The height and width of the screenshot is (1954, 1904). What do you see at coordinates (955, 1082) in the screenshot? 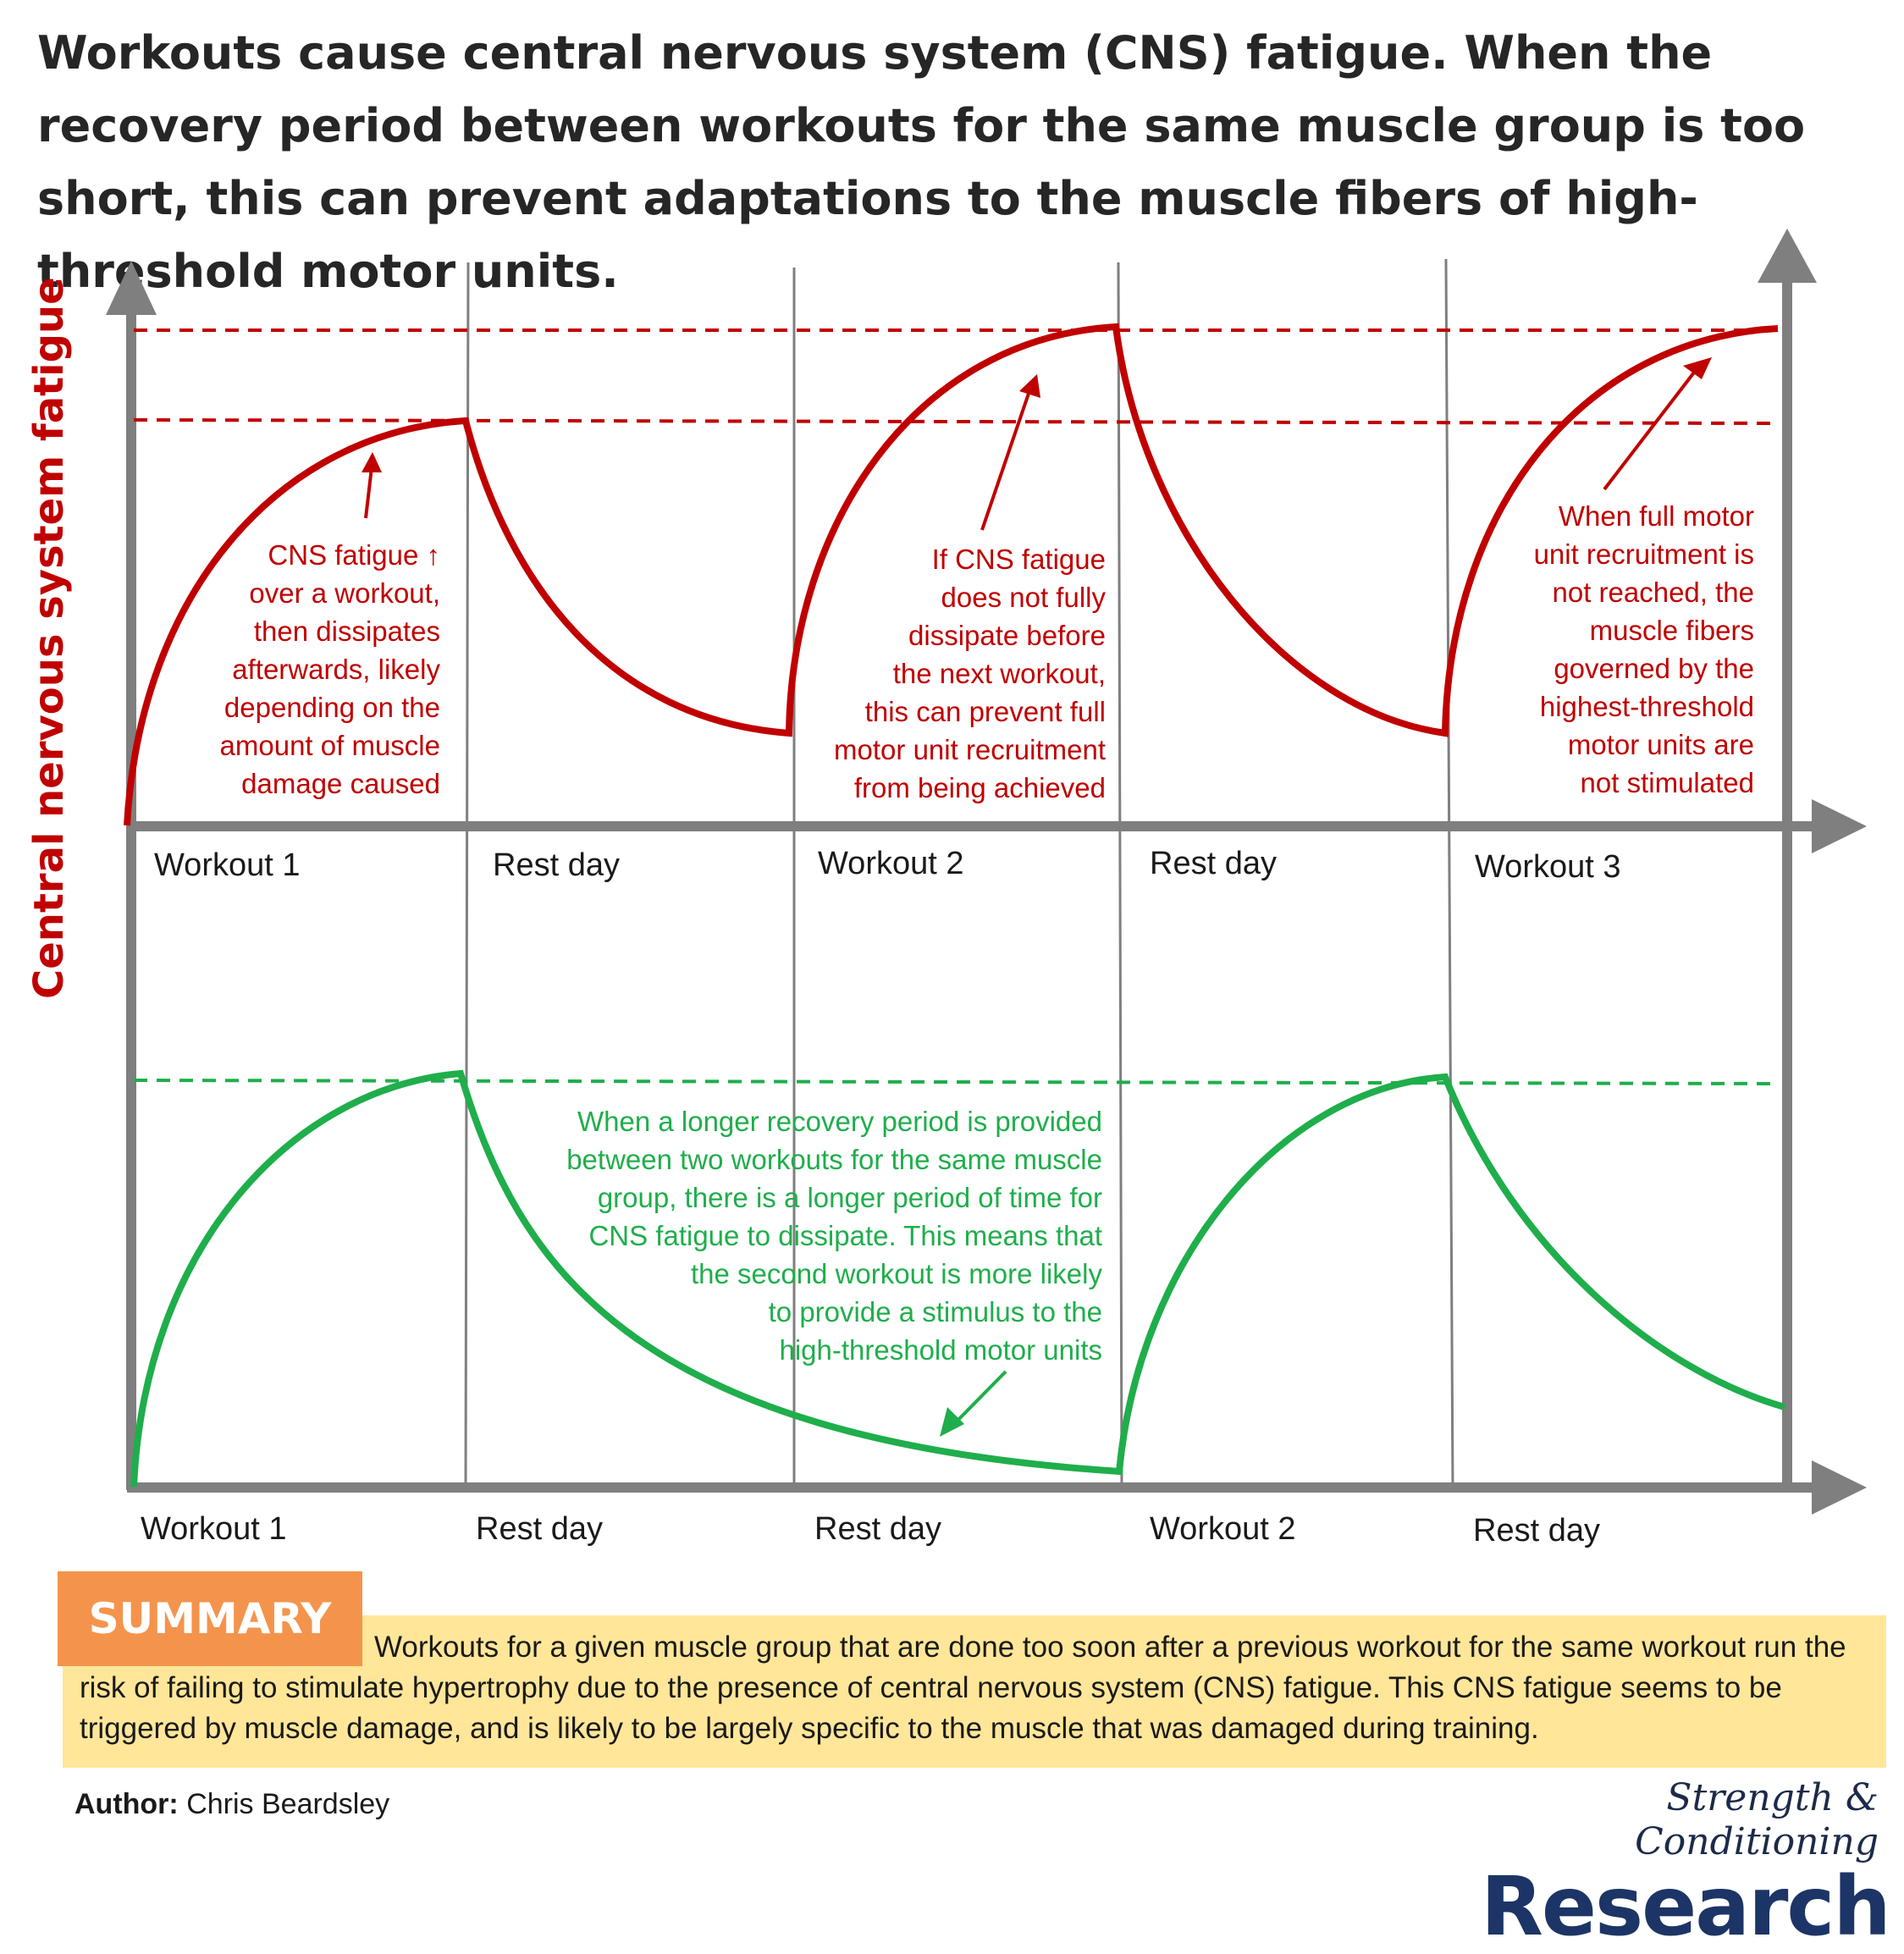
I see `green-peak-line` at bounding box center [955, 1082].